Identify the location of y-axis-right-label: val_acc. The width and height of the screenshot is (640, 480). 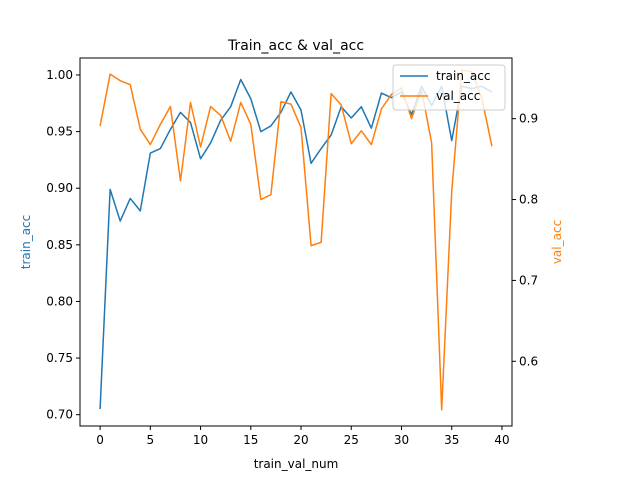
(557, 242).